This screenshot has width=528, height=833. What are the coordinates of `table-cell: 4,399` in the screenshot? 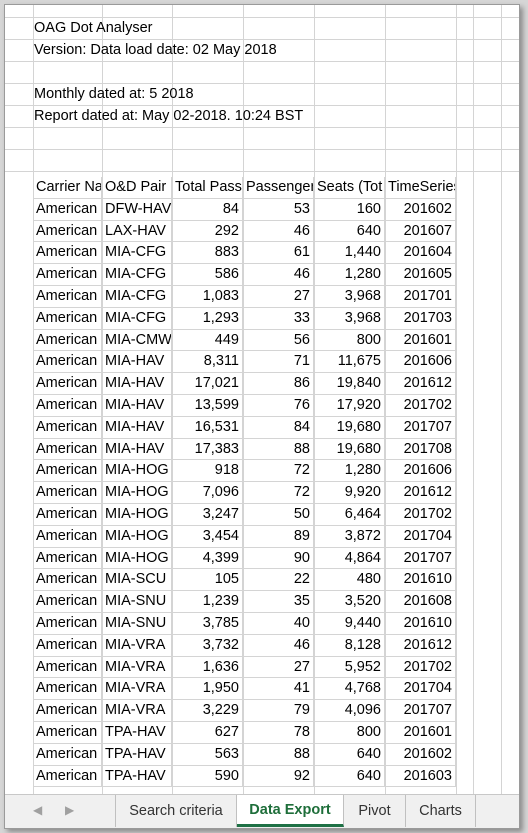 It's located at (207, 558).